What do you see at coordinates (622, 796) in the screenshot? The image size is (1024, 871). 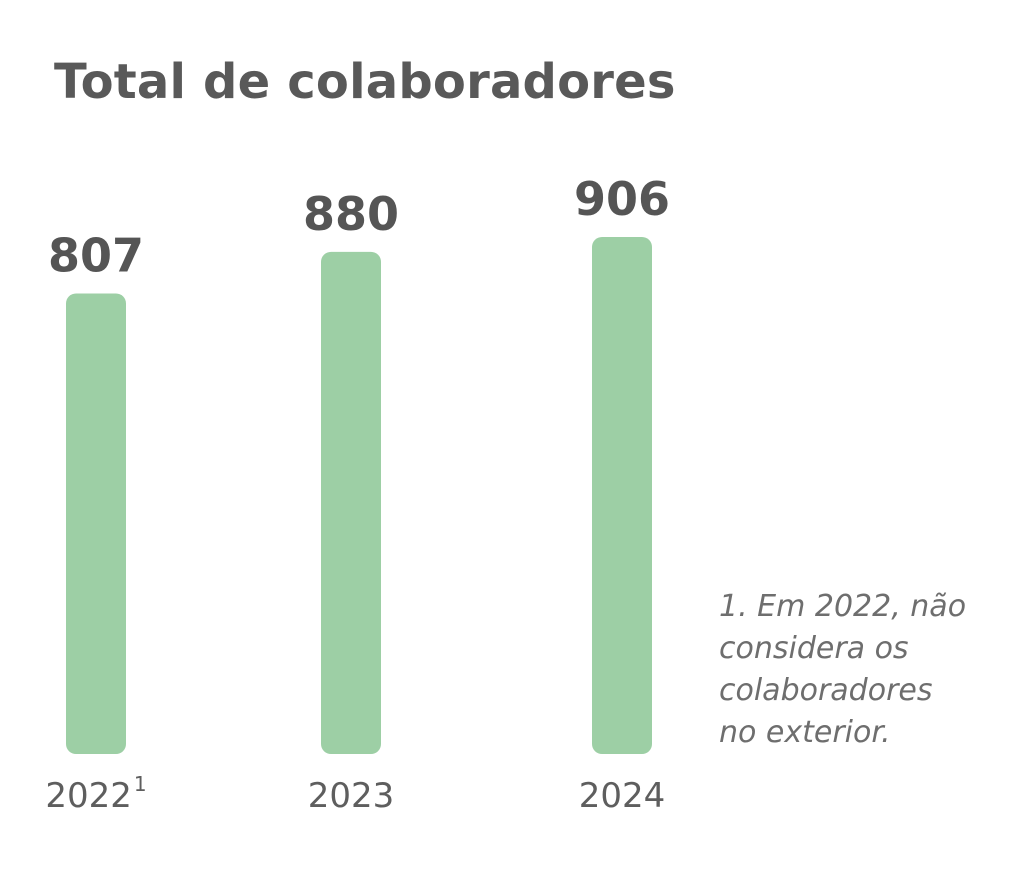 I see `category-label-2024: 2024` at bounding box center [622, 796].